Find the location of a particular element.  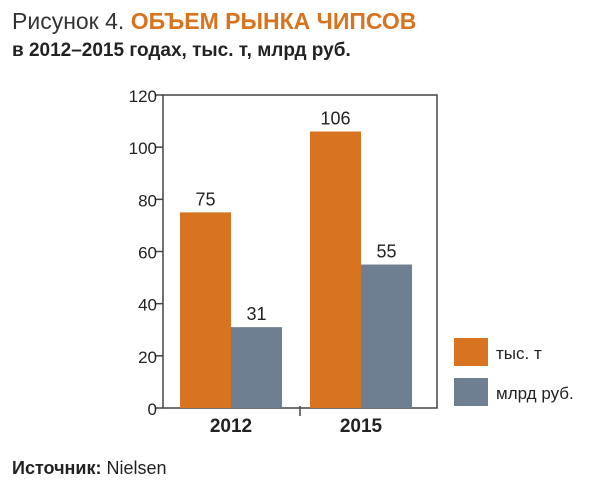

y-tick-label-100: 100 is located at coordinates (143, 148).